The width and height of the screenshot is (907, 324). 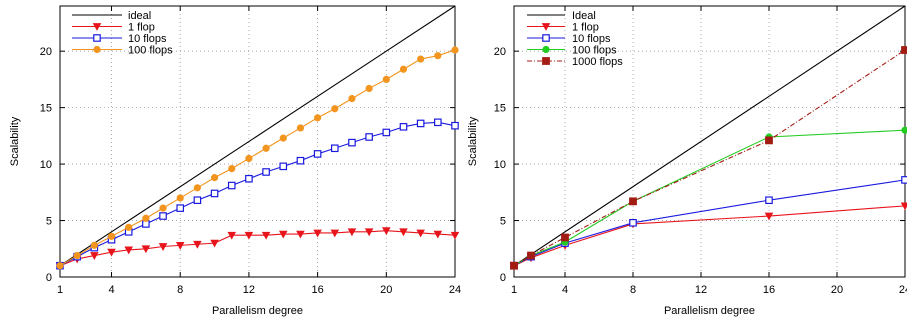 I want to click on y-tick-label: 0, so click(x=49, y=278).